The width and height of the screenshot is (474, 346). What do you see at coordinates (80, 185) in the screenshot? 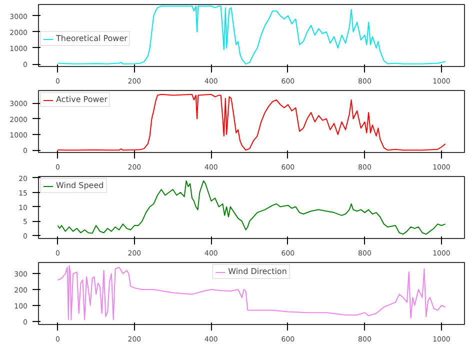
I see `legend-label: Wind Speed` at bounding box center [80, 185].